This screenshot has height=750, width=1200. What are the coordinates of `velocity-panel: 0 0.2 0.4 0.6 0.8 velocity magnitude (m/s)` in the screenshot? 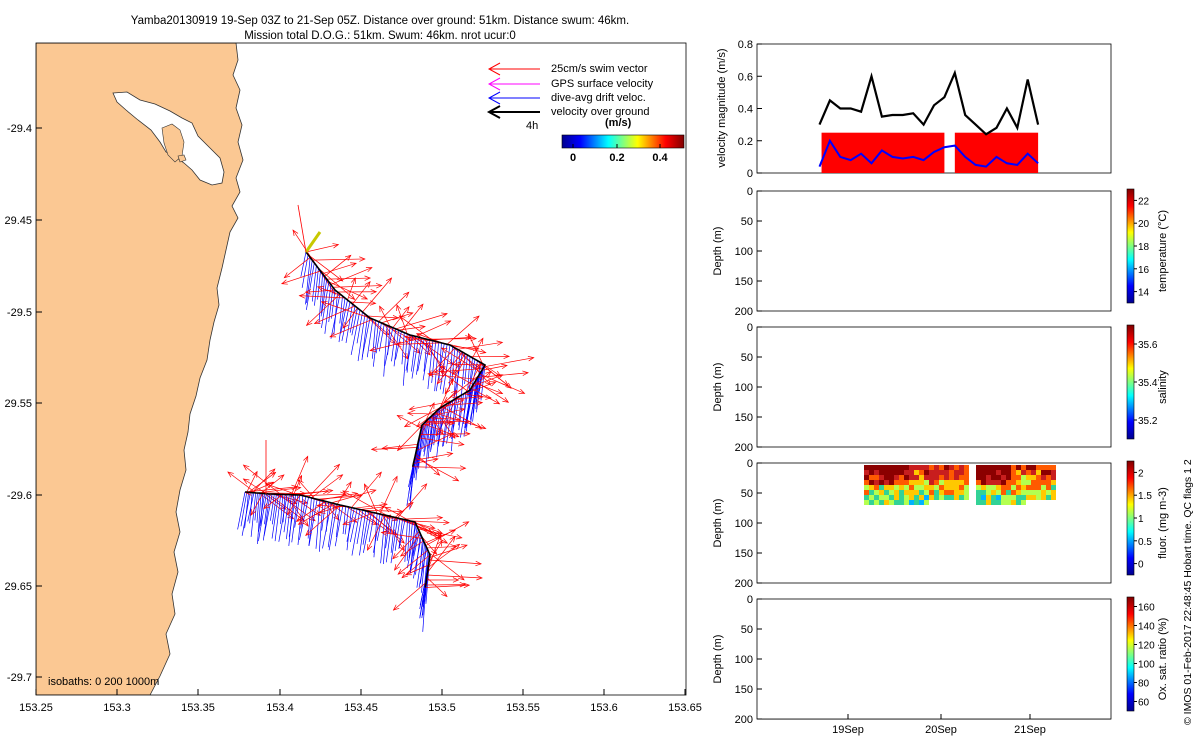 It's located at (914, 109).